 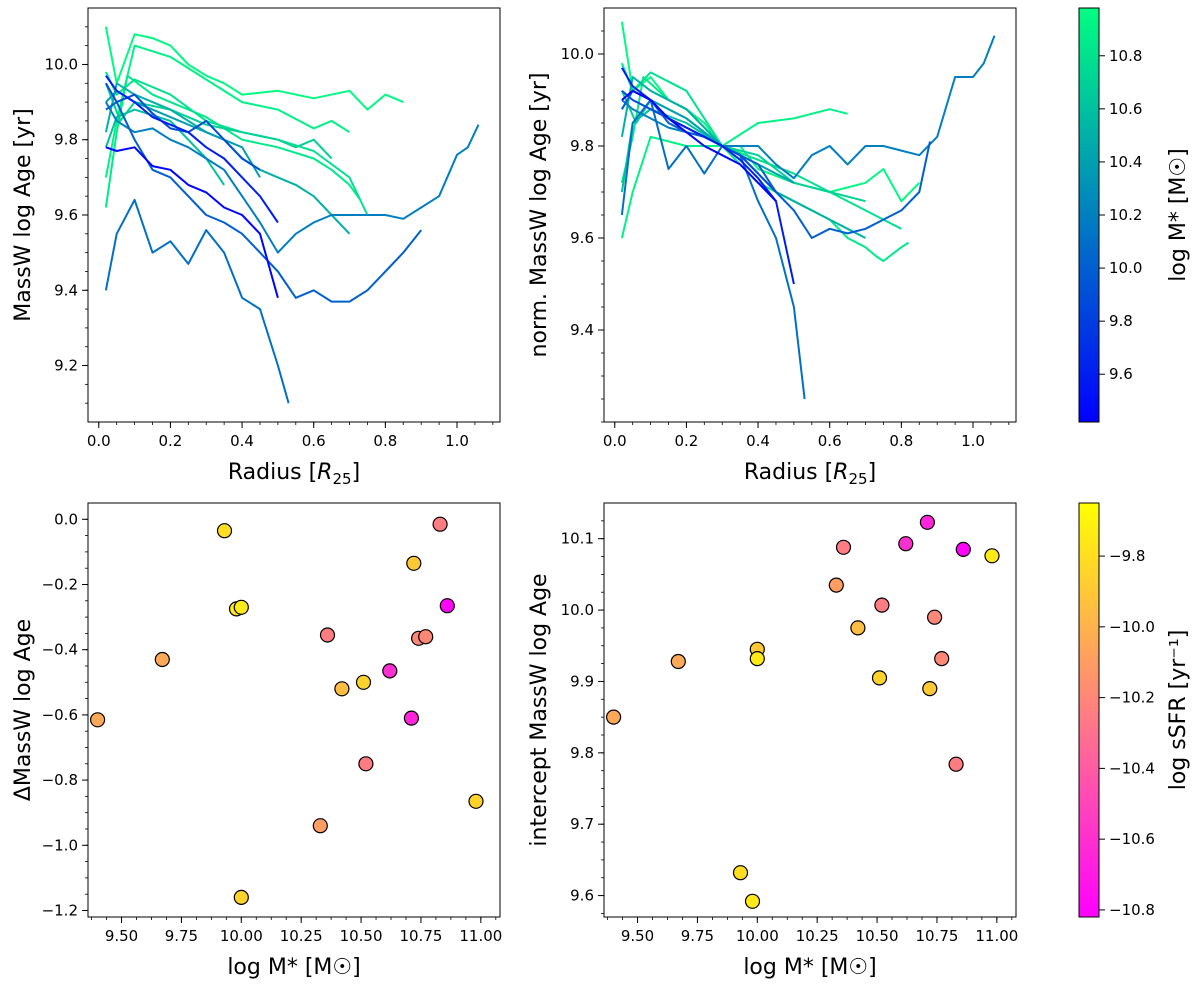 I want to click on y-tick-label: 9.4, so click(x=66, y=290).